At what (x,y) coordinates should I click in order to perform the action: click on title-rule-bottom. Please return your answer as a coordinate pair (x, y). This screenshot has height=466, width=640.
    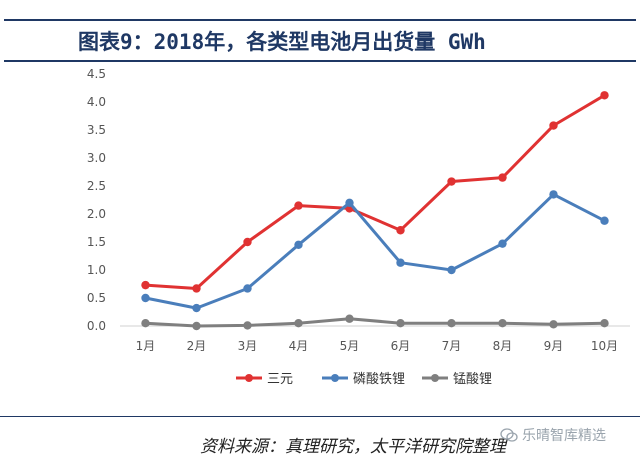
    Looking at the image, I should click on (320, 61).